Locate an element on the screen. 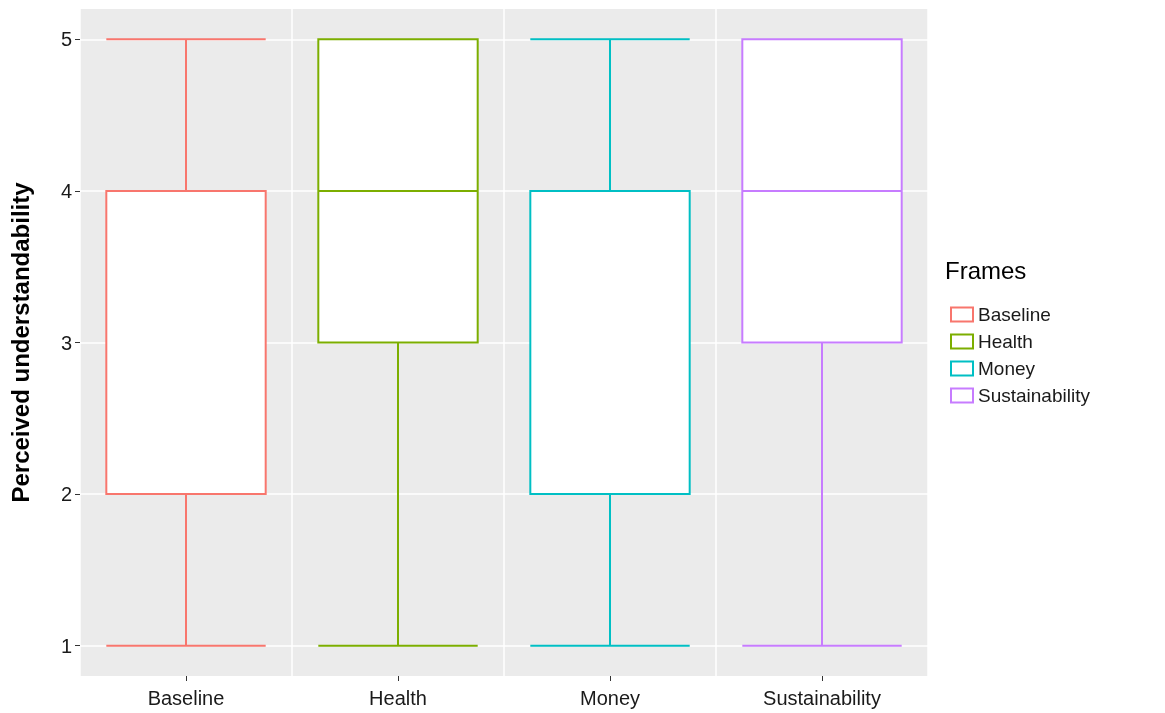 The height and width of the screenshot is (713, 1165). y-tick-label: 1 is located at coordinates (66, 645).